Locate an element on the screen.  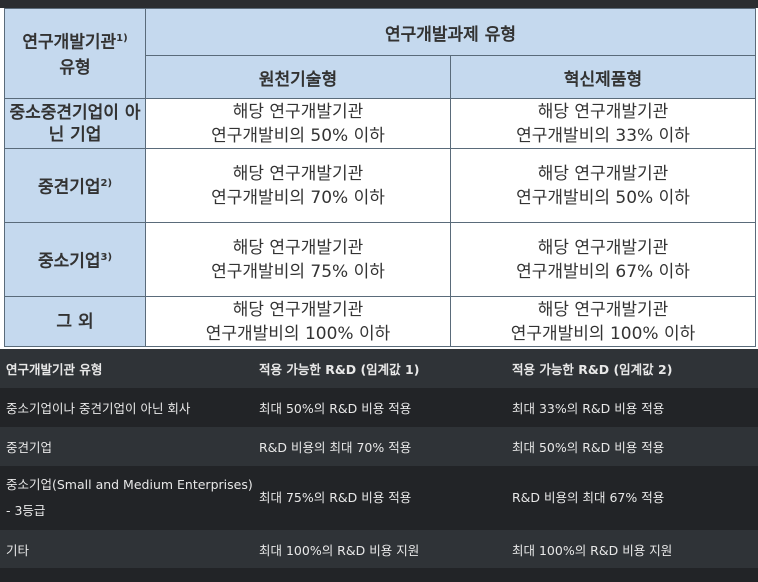
top-bar is located at coordinates (379, 4).